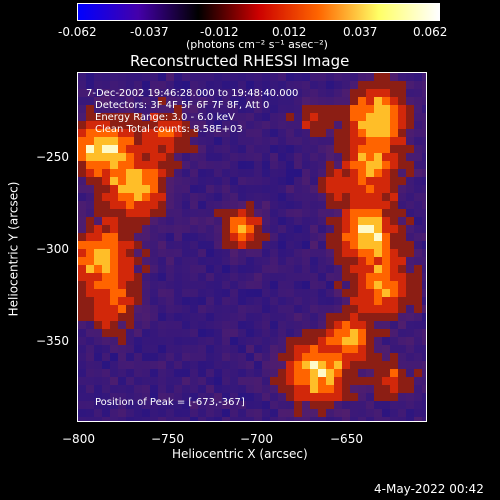  I want to click on y-tick: −350, so click(52, 341).